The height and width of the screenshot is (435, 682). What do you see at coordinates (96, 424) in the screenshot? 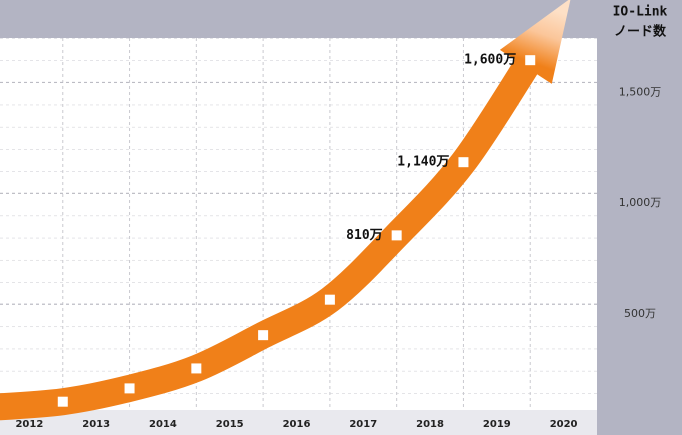
I see `x-tick-label: 2013` at bounding box center [96, 424].